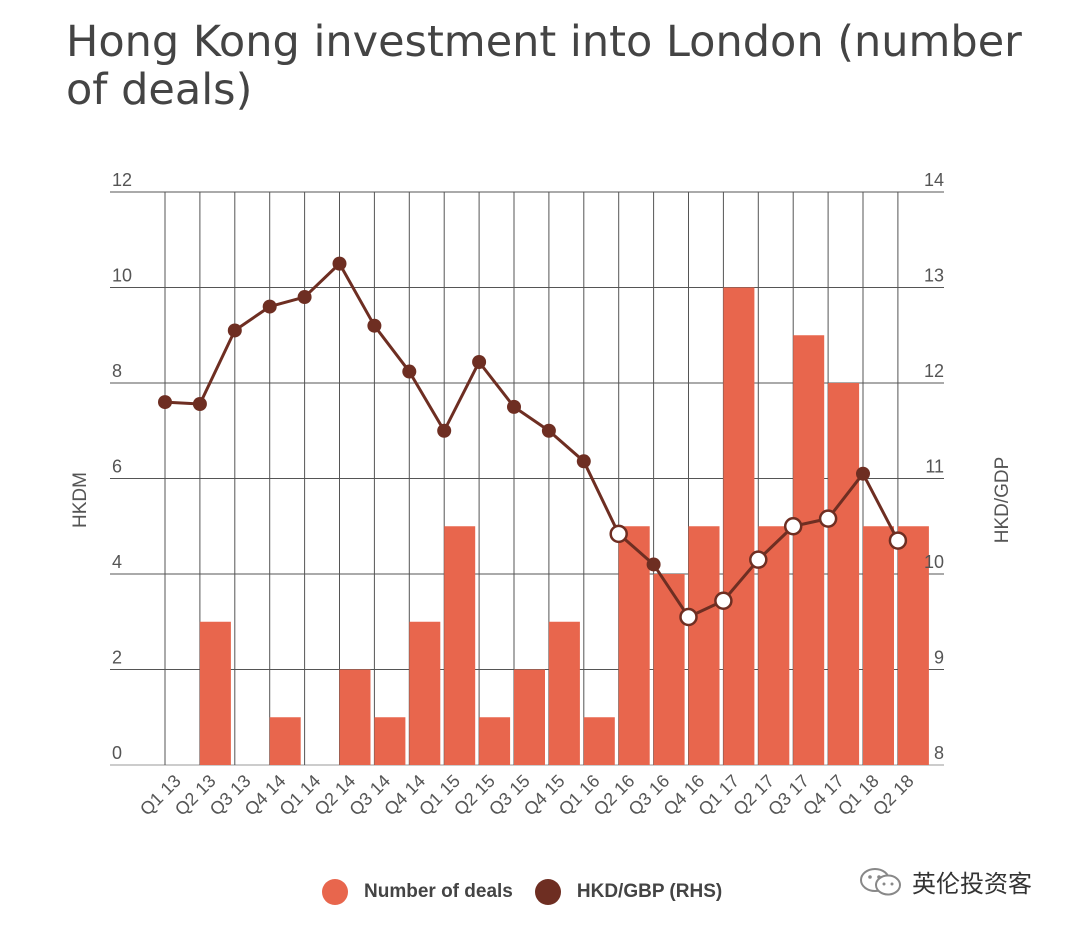 The height and width of the screenshot is (927, 1080). Describe the element at coordinates (335, 892) in the screenshot. I see `legend-swatch-deals` at that location.